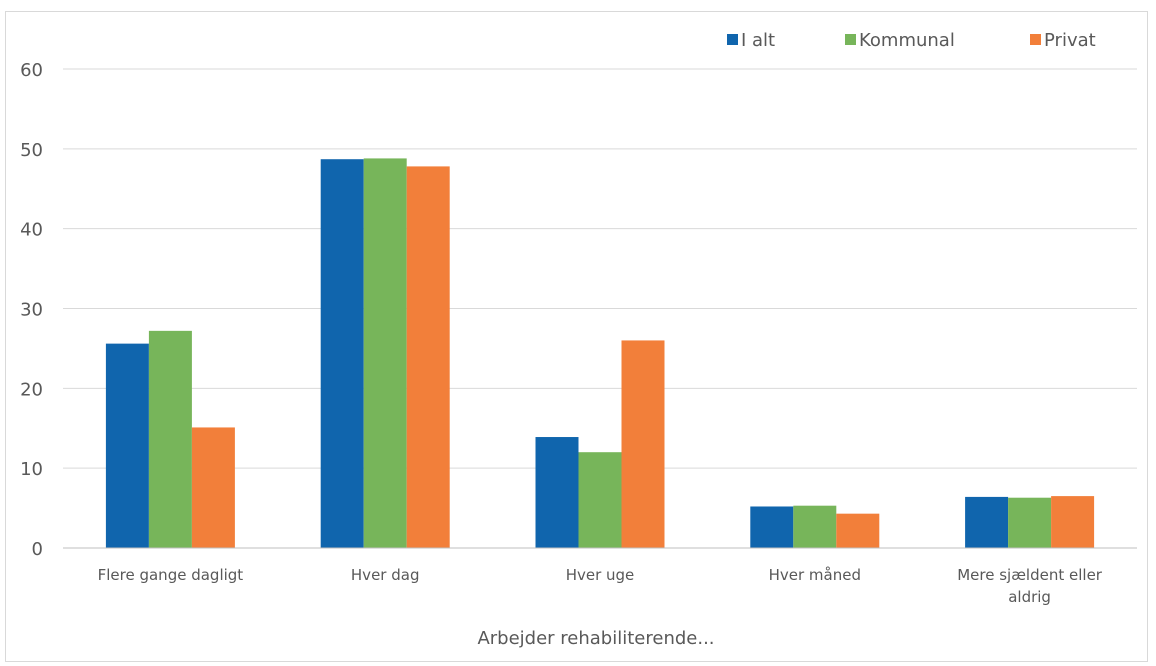 This screenshot has width=1156, height=666. What do you see at coordinates (31, 150) in the screenshot?
I see `y-tick-label: 50` at bounding box center [31, 150].